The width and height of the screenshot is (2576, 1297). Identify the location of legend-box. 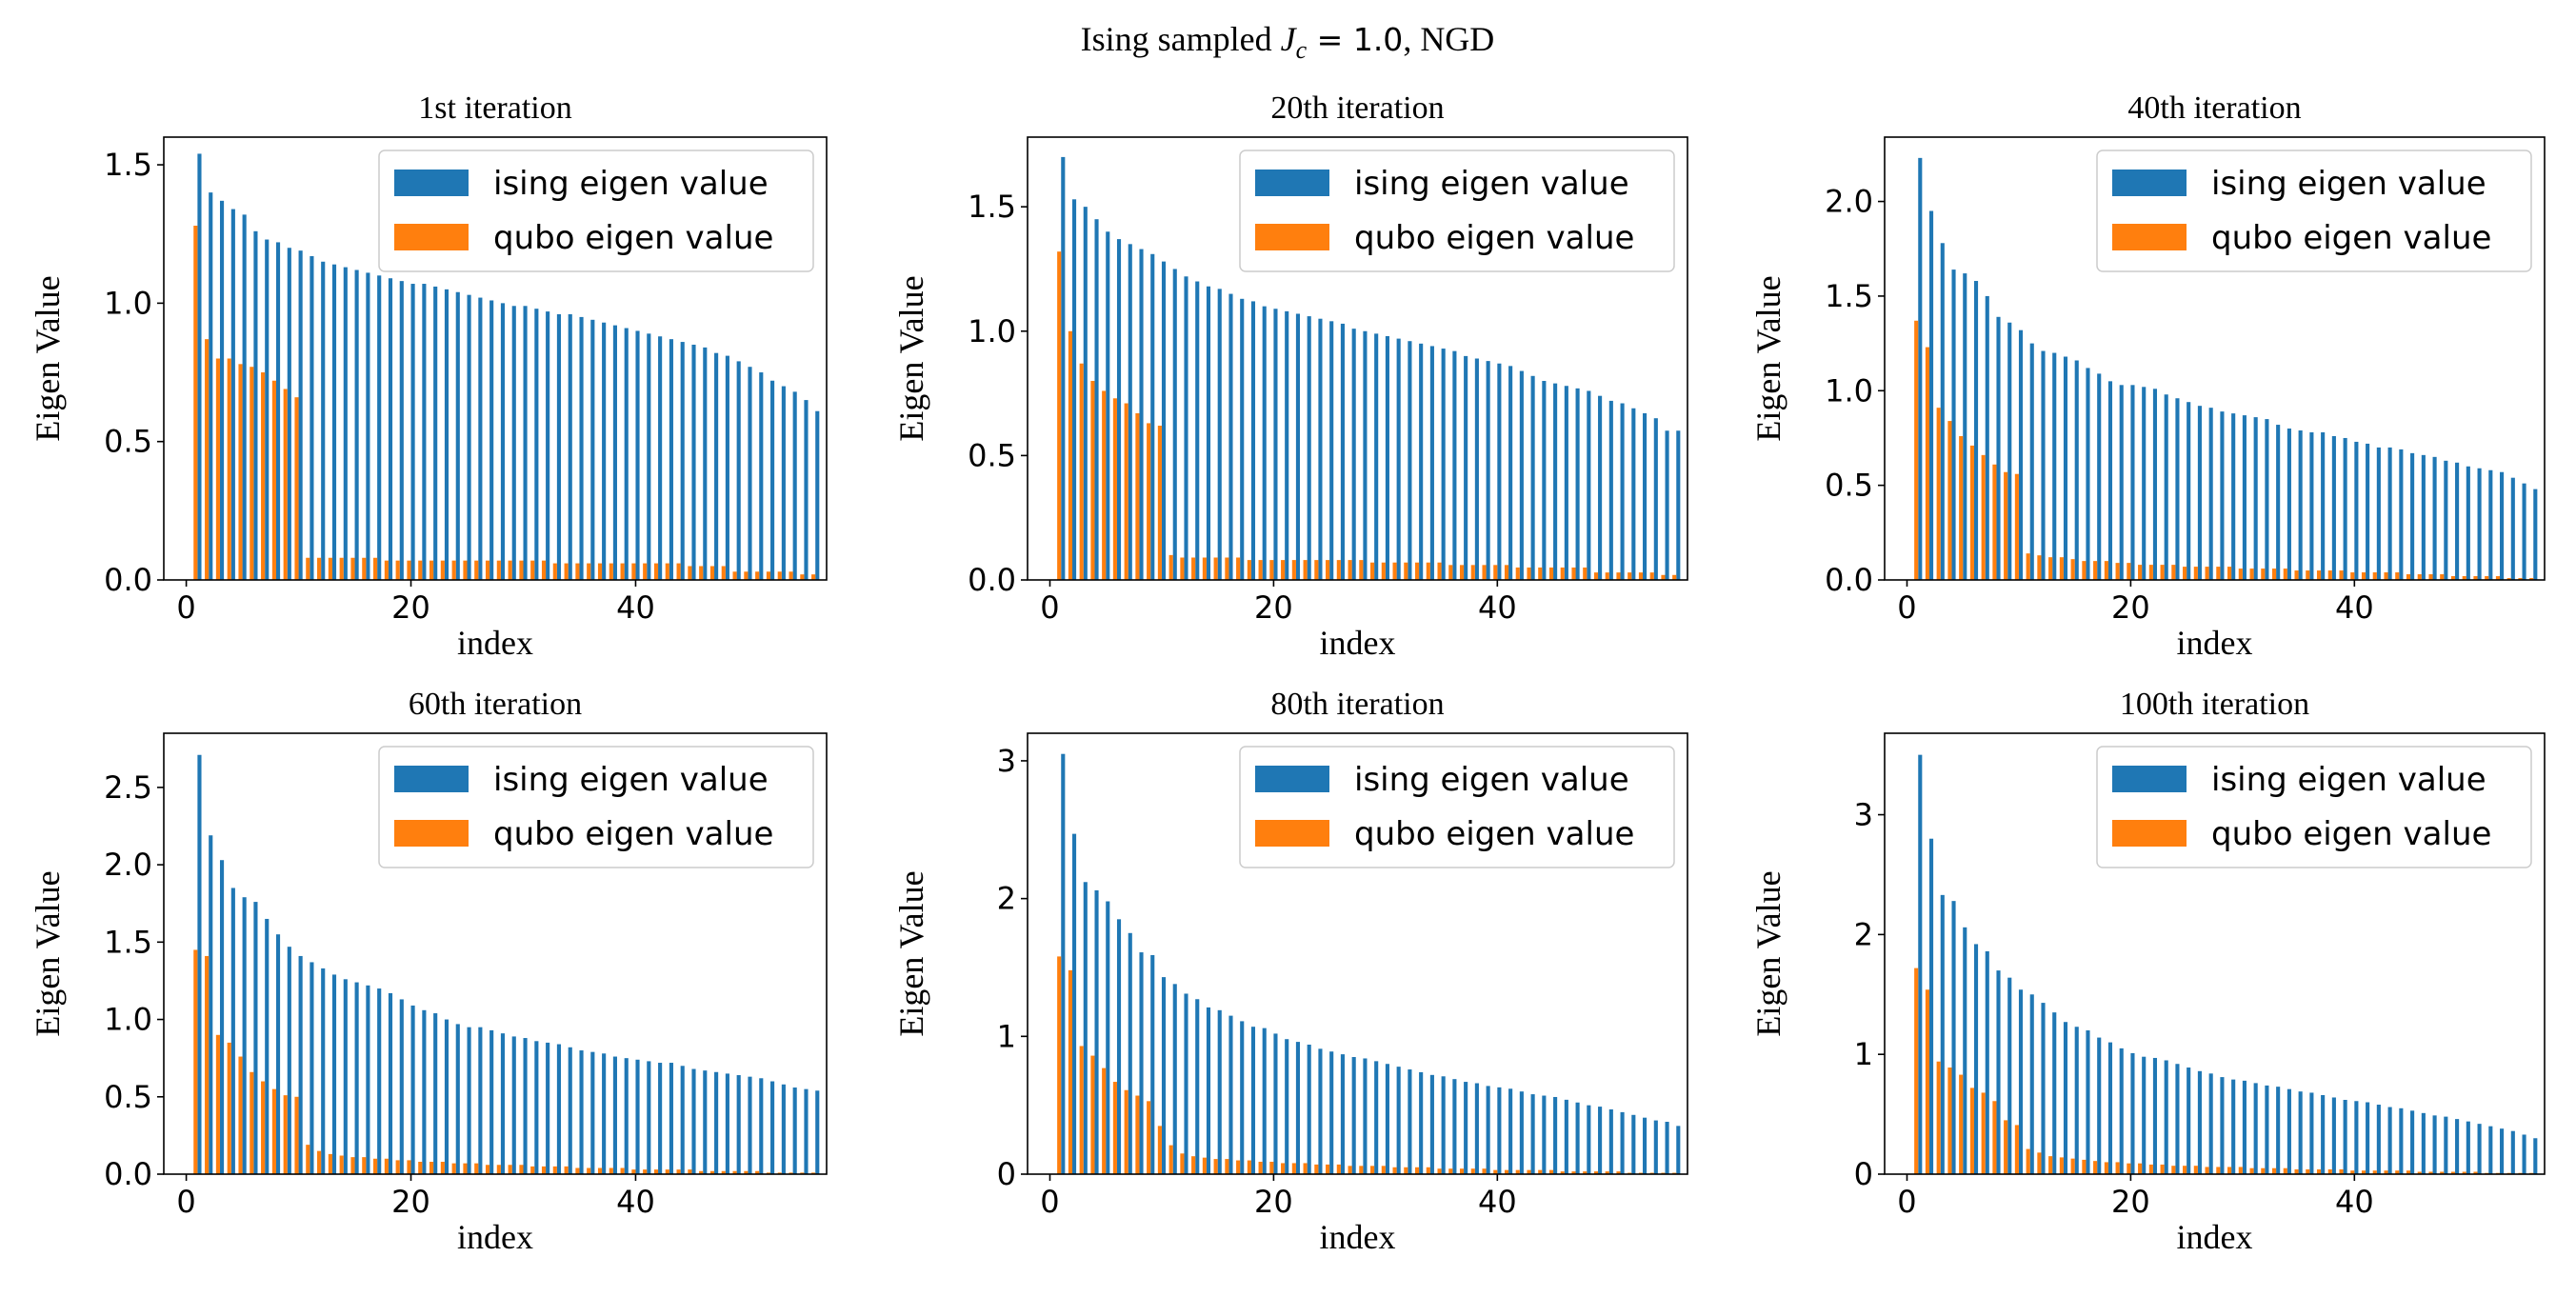
(2314, 211).